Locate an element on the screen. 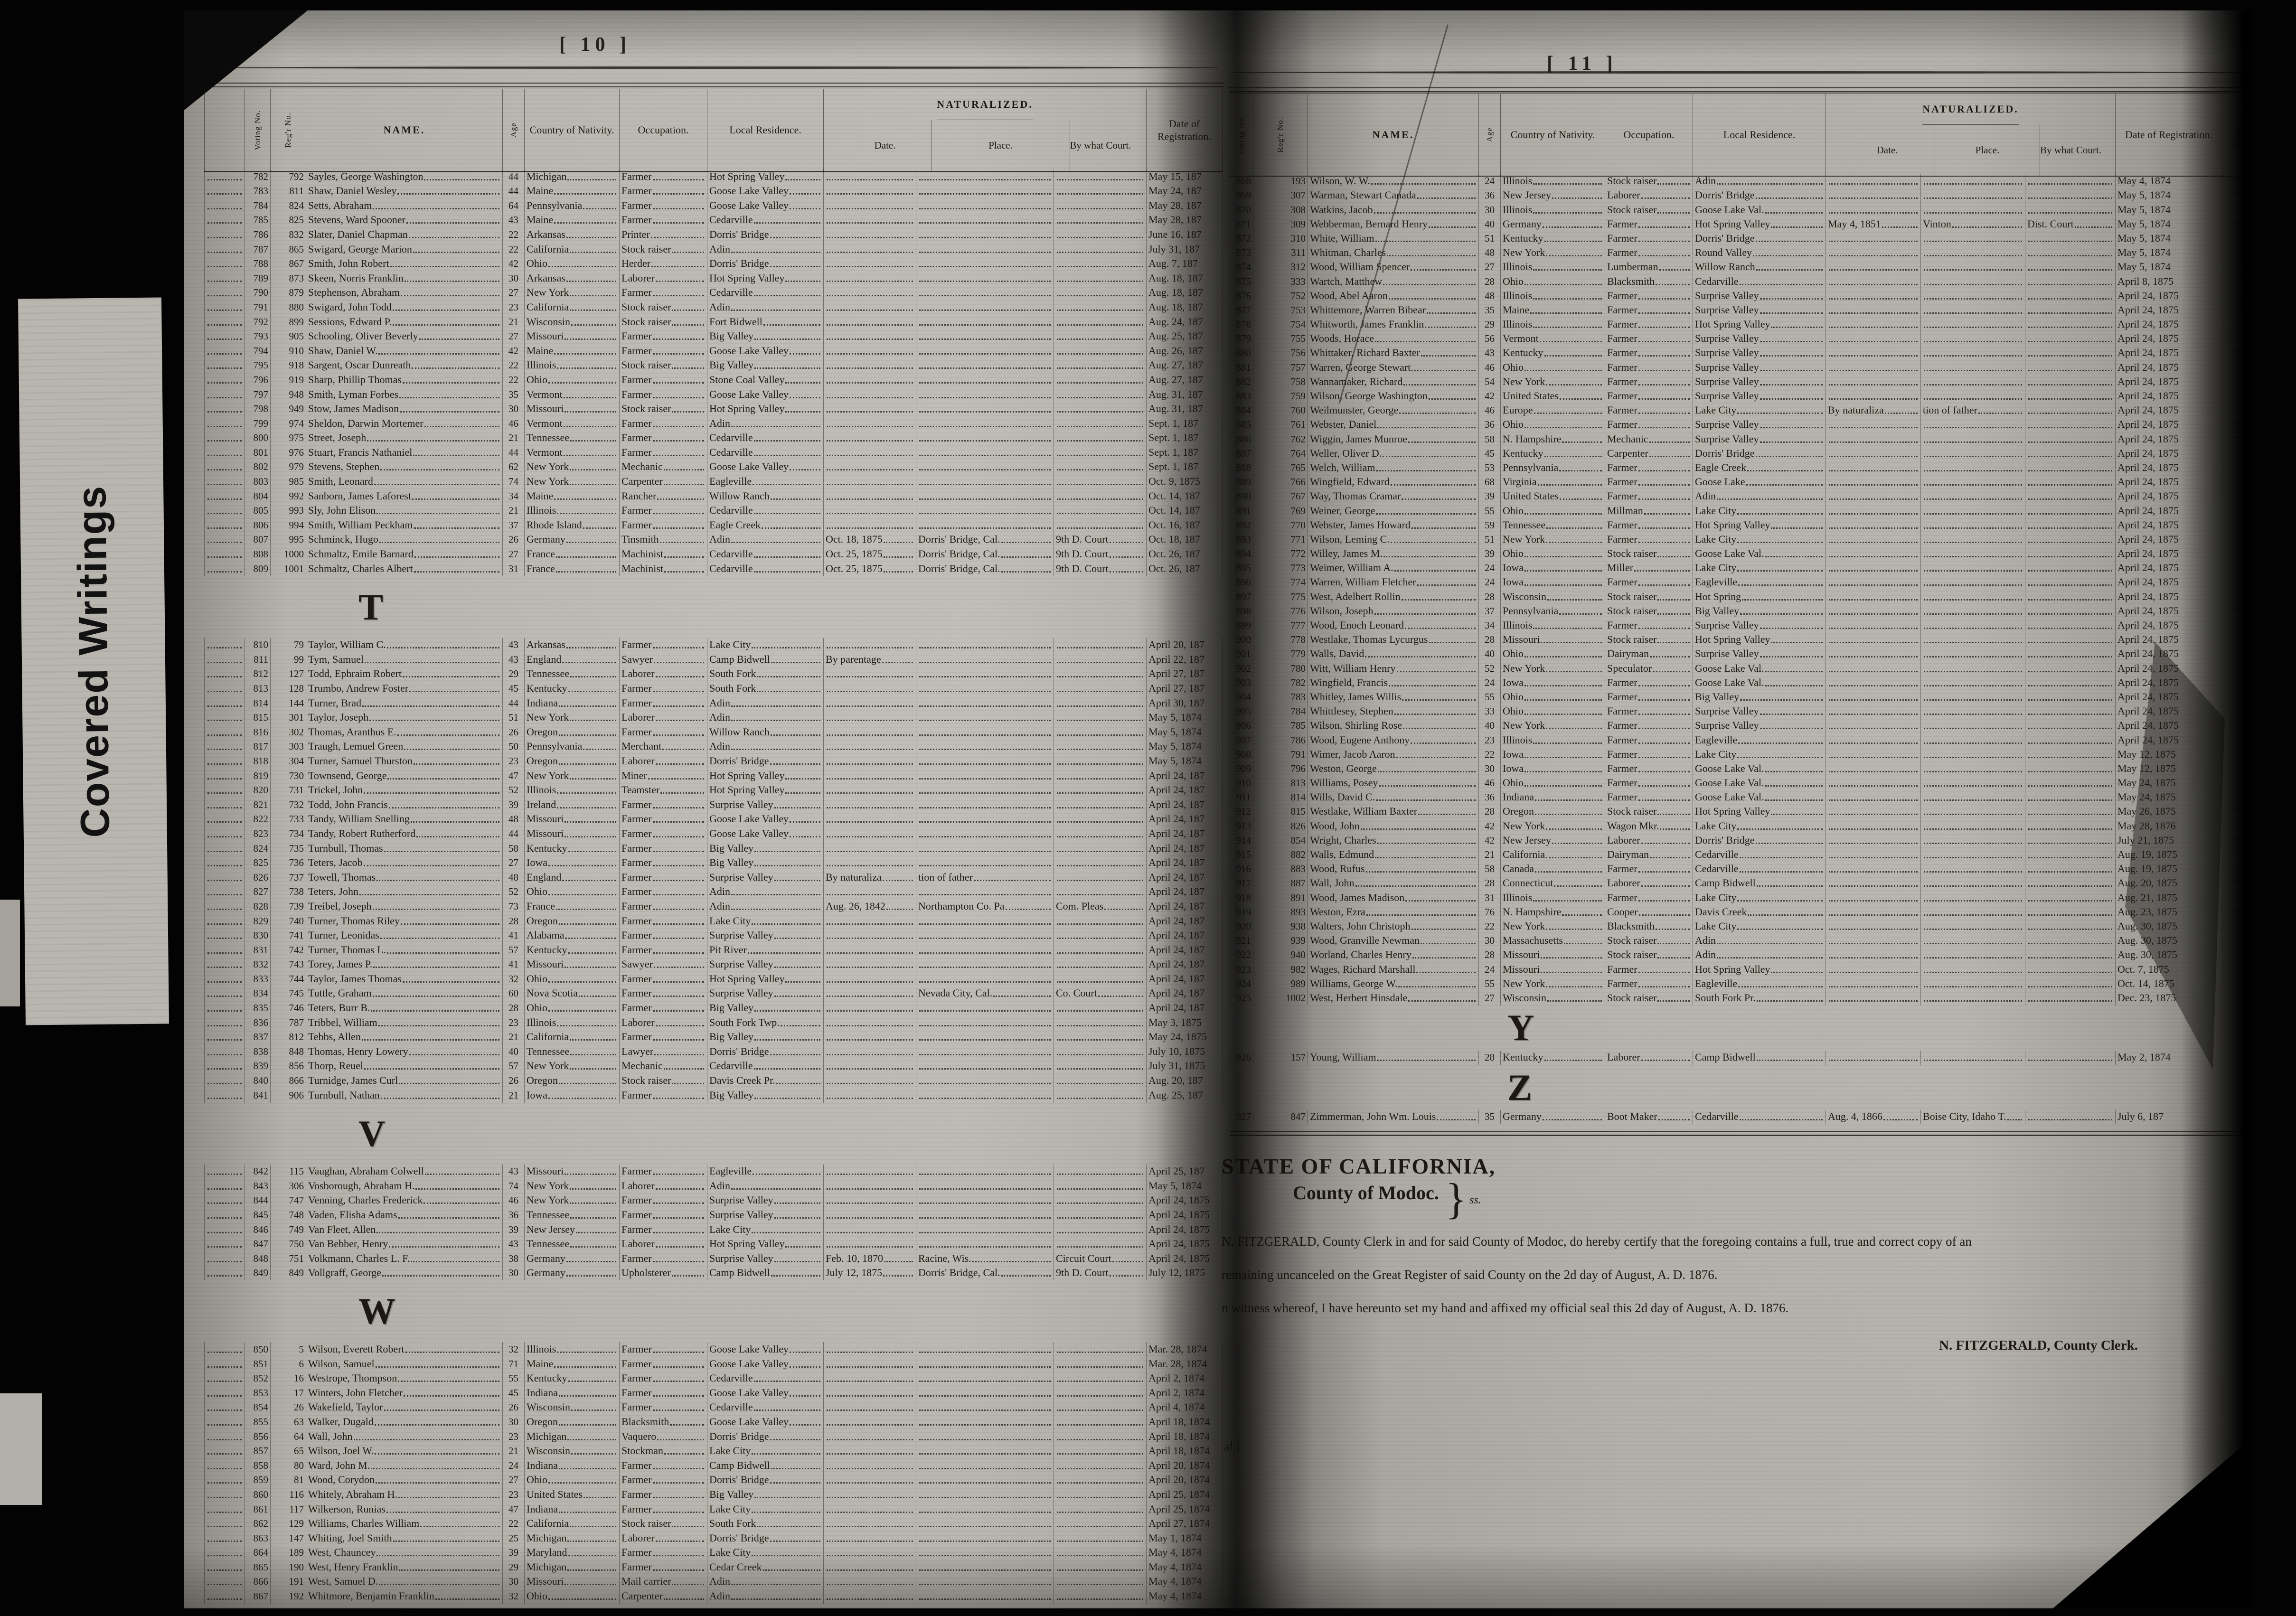 This screenshot has width=2296, height=1616. age-cell: 52 is located at coordinates (1490, 668).